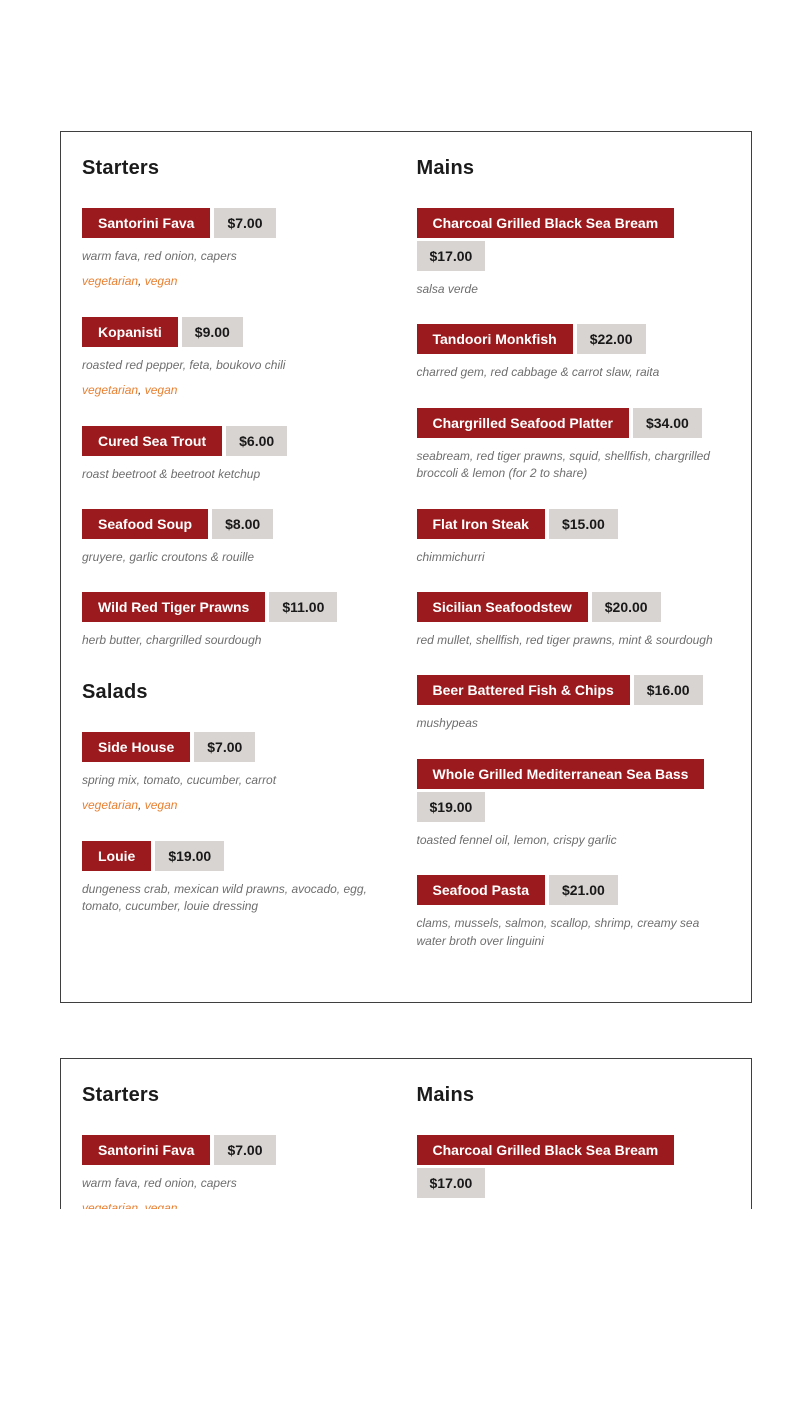  Describe the element at coordinates (573, 1166) in the screenshot. I see `item-badges: Charcoal Grilled Black Sea Bream $17.00` at that location.